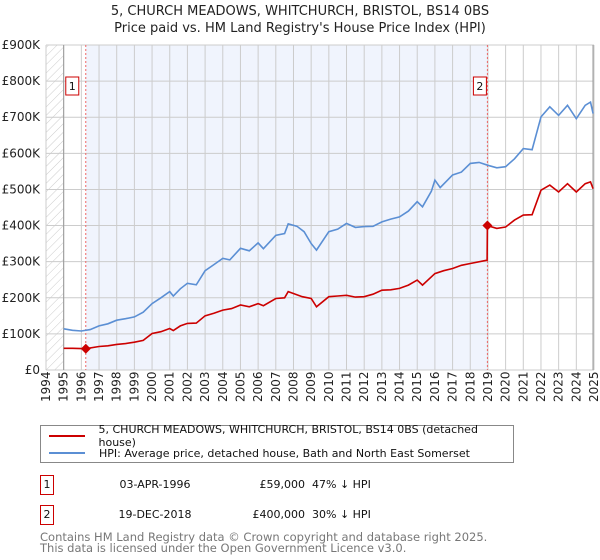  Describe the element at coordinates (67, 436) in the screenshot. I see `legend-swatch-red` at that location.